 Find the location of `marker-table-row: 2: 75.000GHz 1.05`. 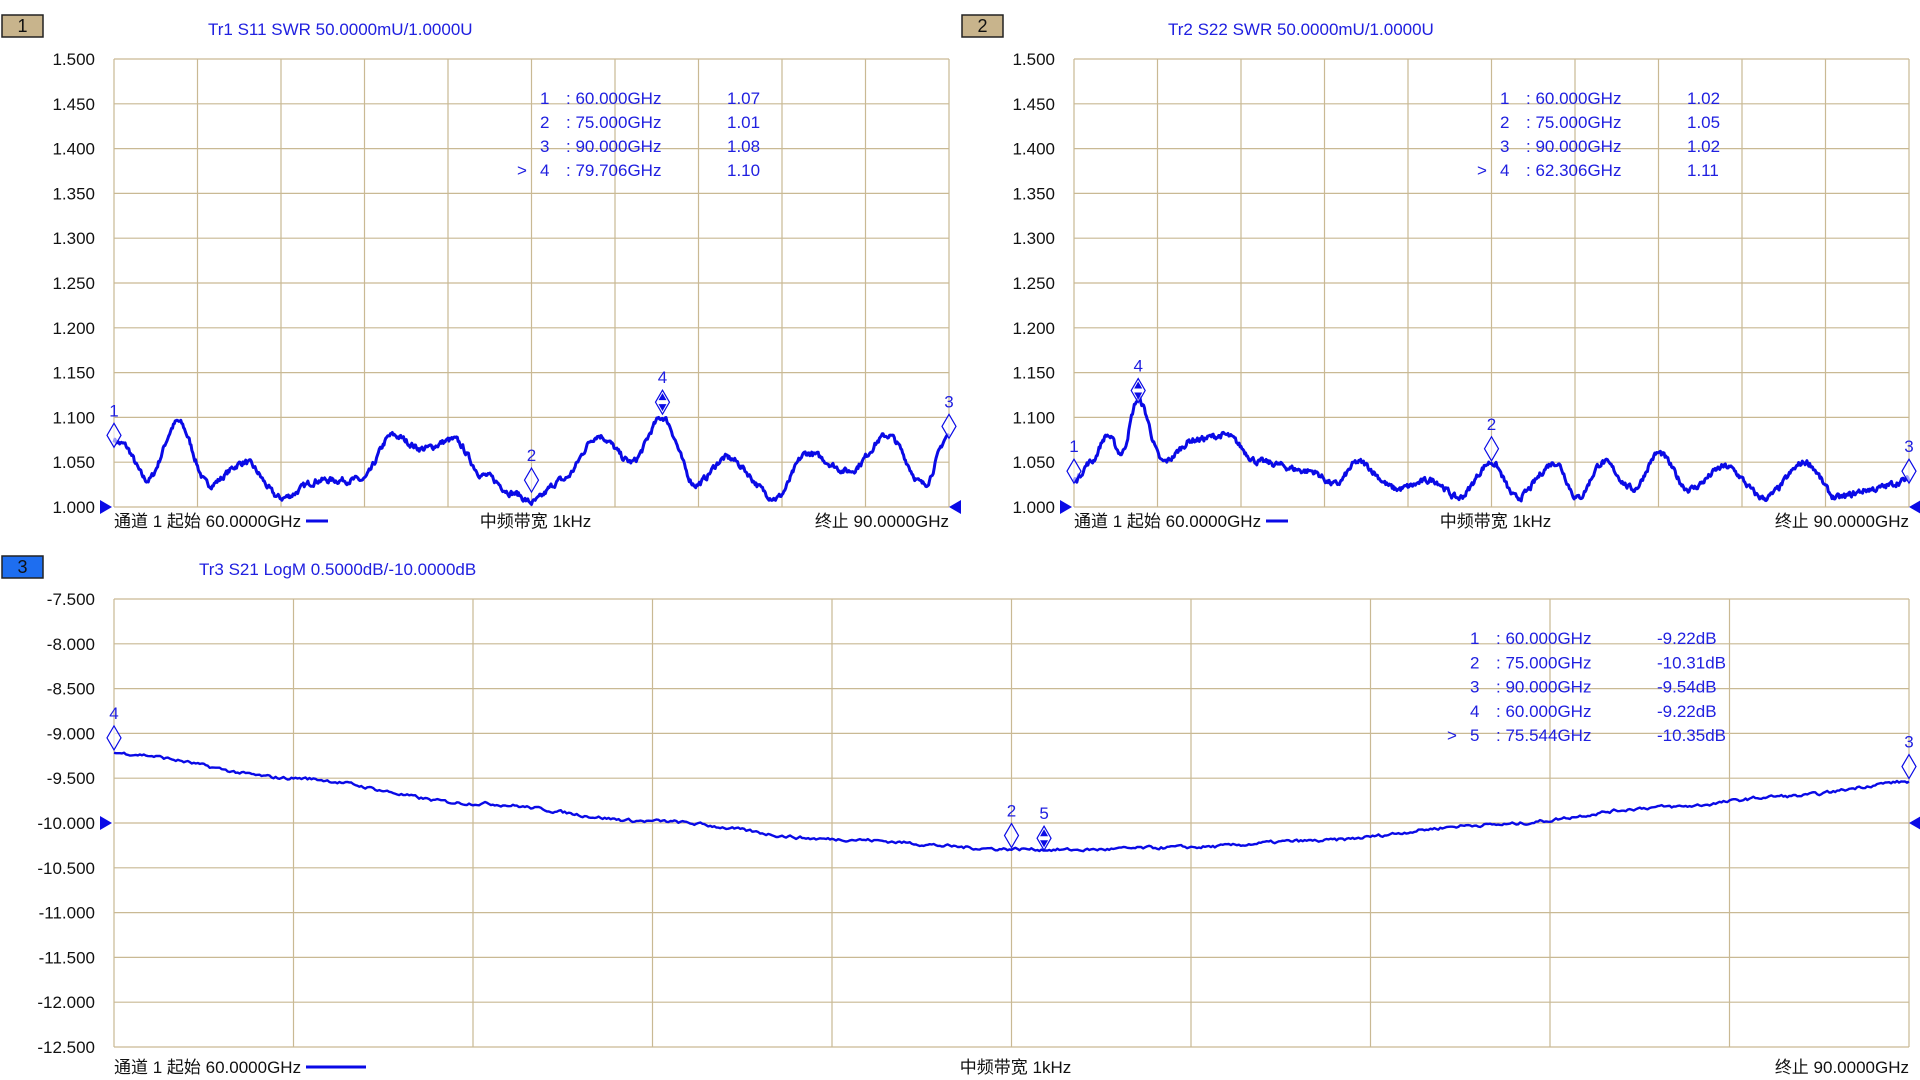

marker-table-row: 2: 75.000GHz 1.05 is located at coordinates (1610, 122).